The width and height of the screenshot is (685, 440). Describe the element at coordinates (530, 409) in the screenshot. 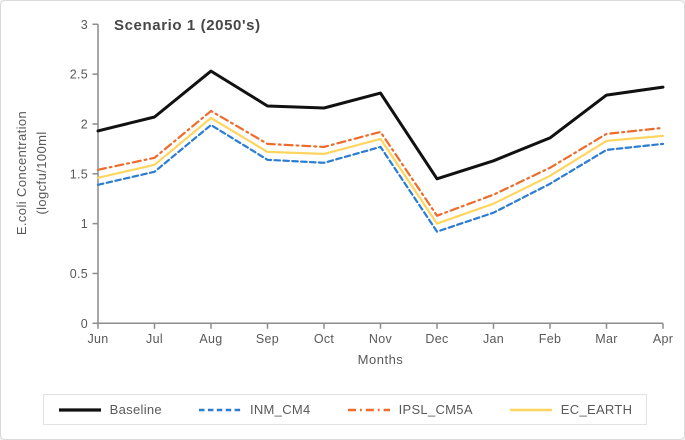

I see `ec-earth-line-sample` at that location.